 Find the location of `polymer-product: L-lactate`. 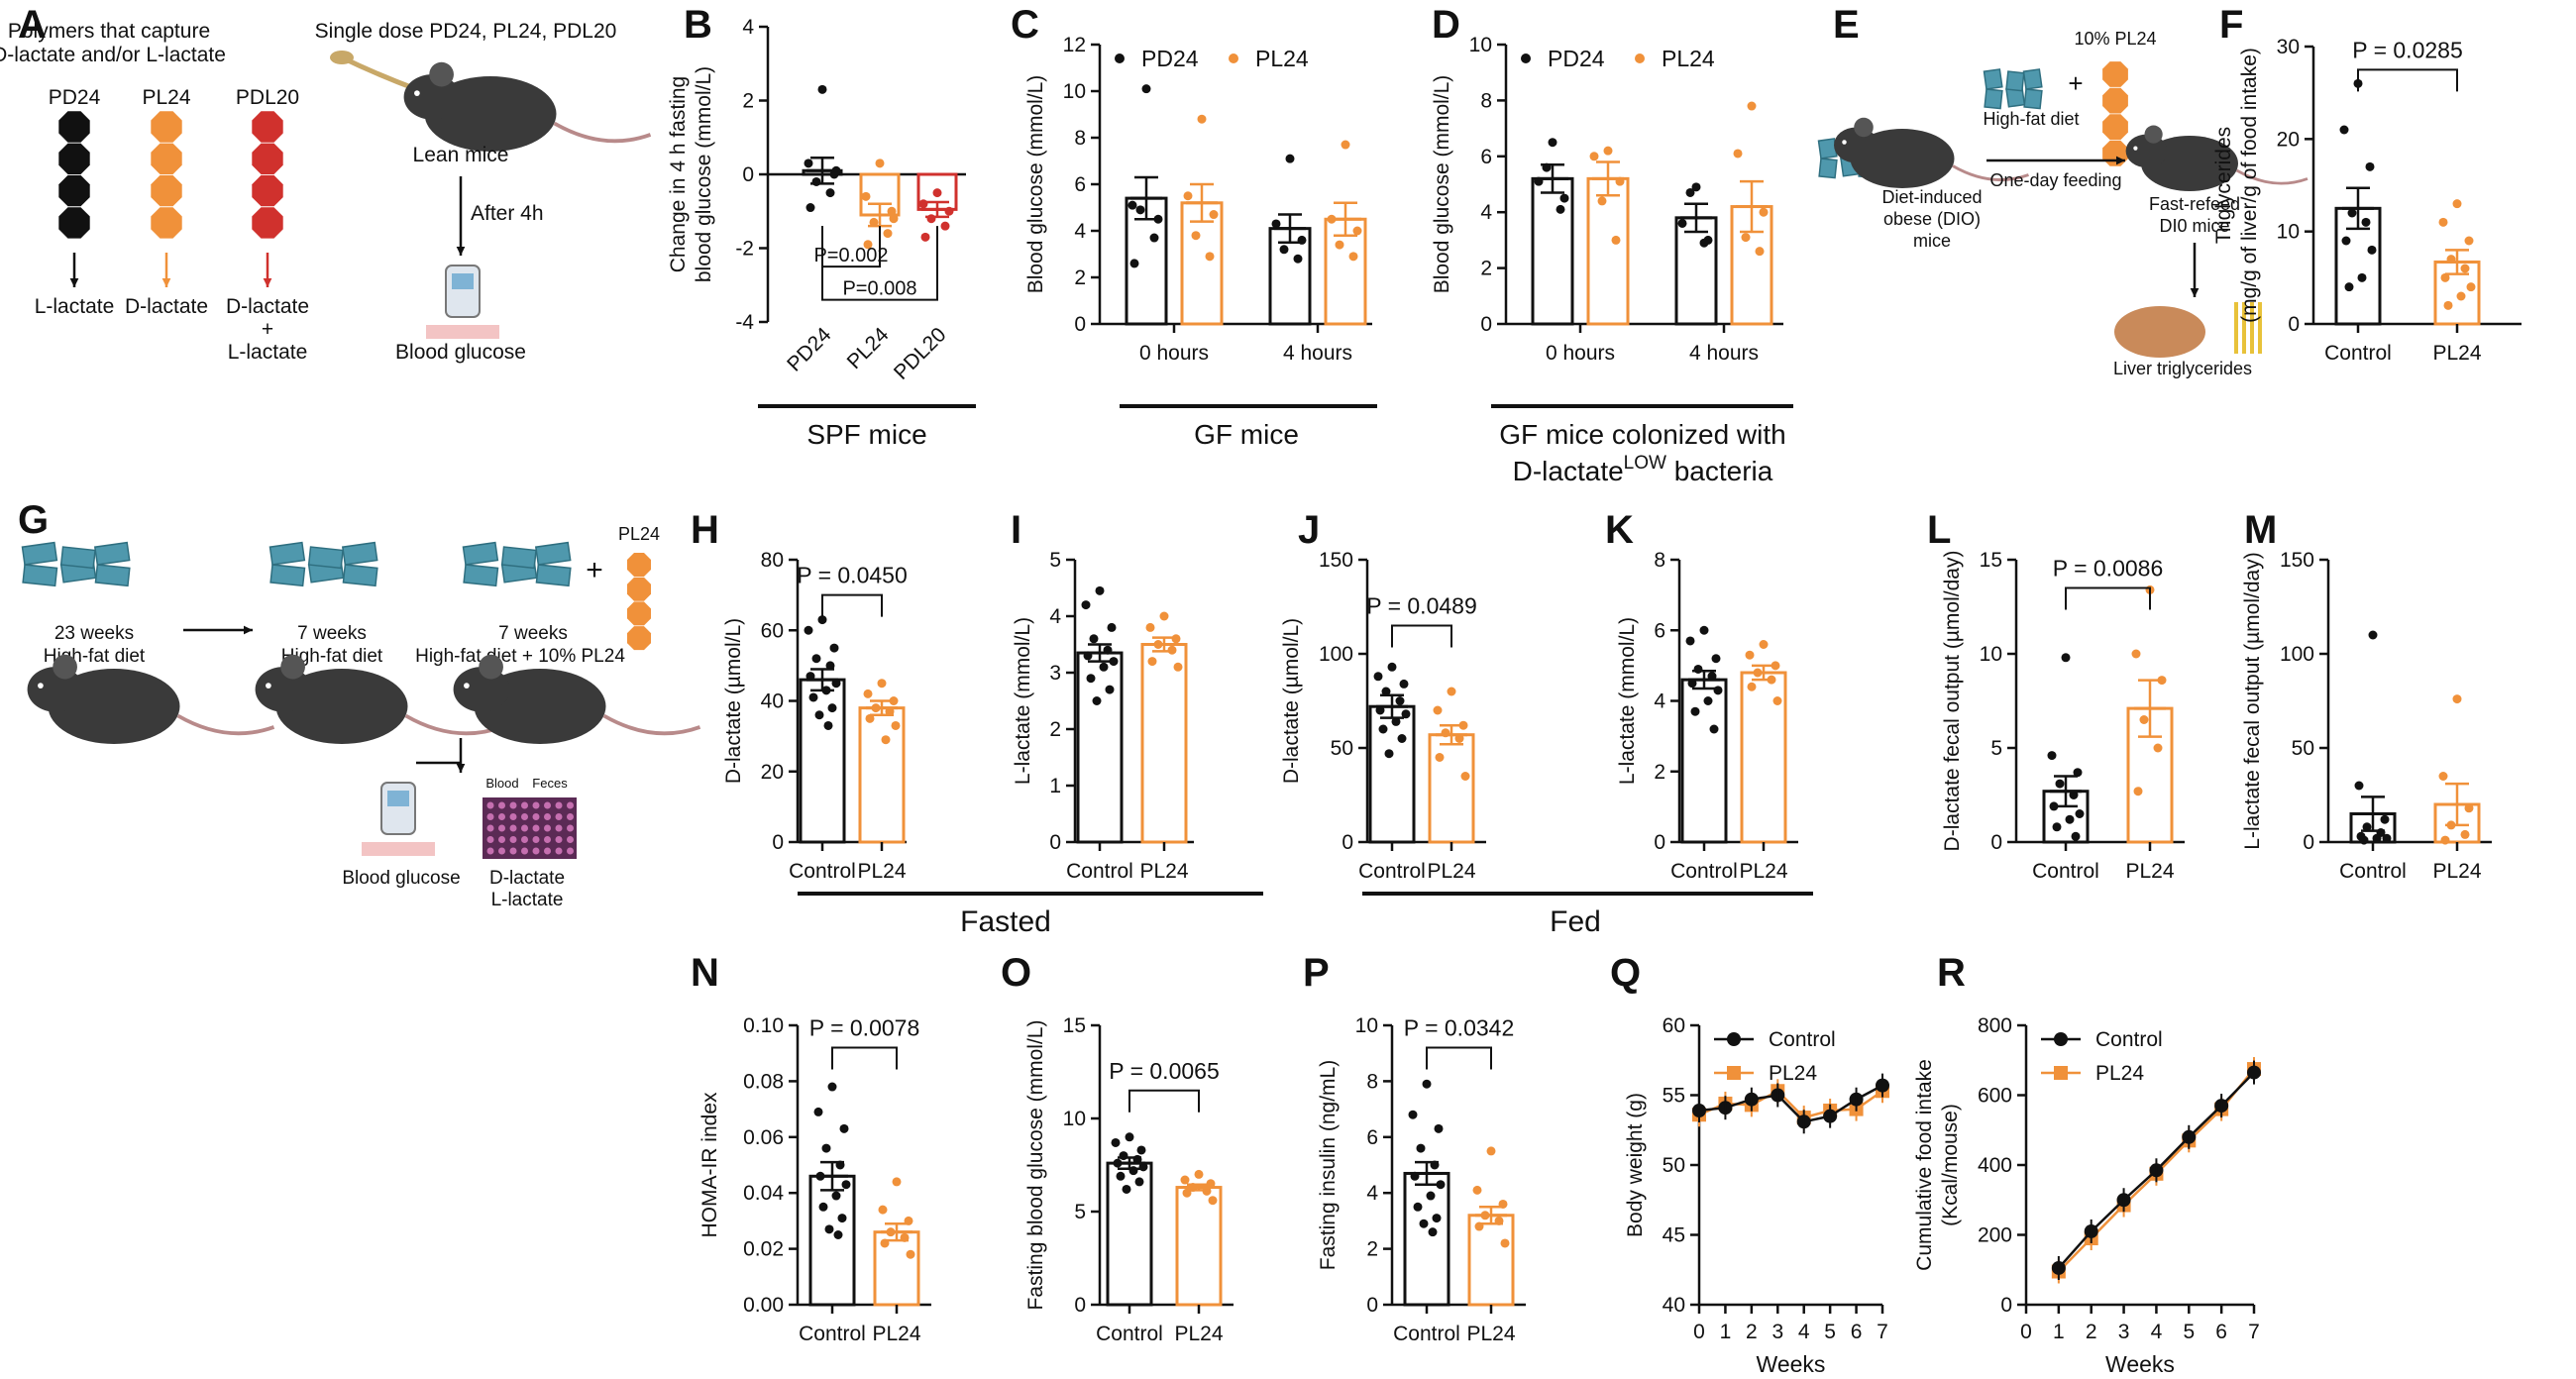

polymer-product: L-lactate is located at coordinates (268, 352).